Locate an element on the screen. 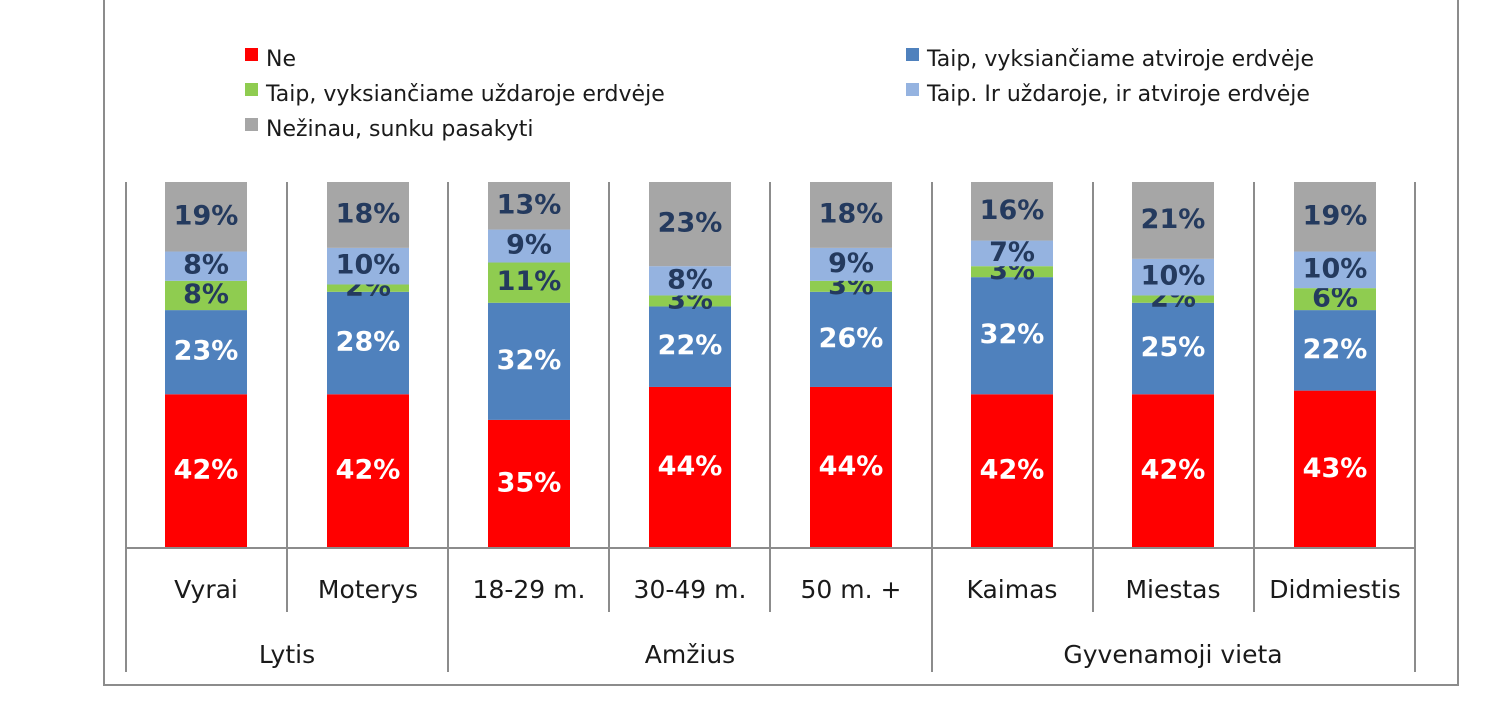 This screenshot has width=1511, height=720. bar-stack-kaimas: 42%32%3%7%16% is located at coordinates (1012, 365).